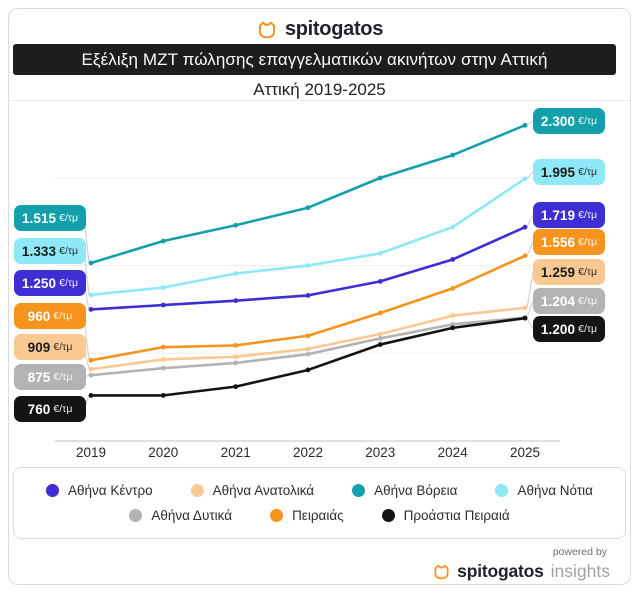  What do you see at coordinates (579, 552) in the screenshot?
I see `powered-by-label: powered by` at bounding box center [579, 552].